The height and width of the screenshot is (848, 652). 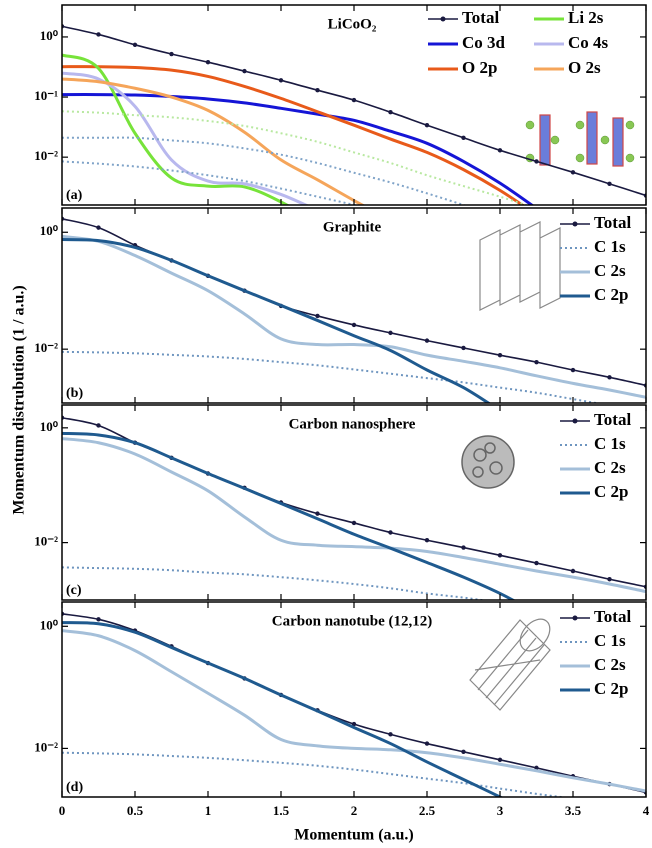 I want to click on x-tick-label: 2, so click(x=354, y=810).